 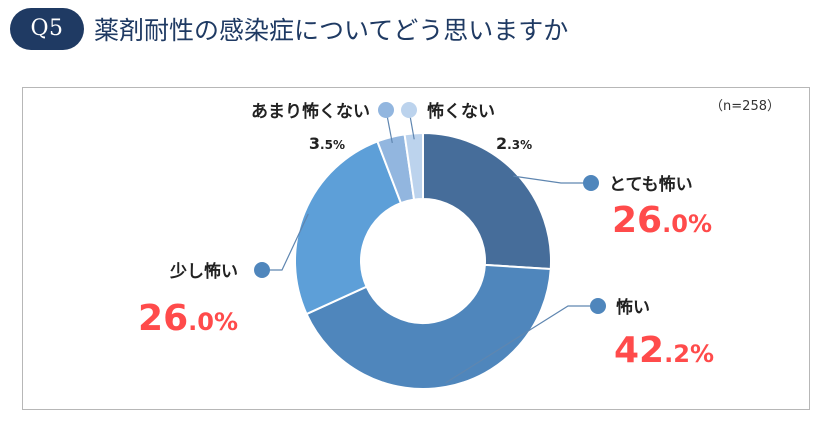 I want to click on value-label-4: 2.3%, so click(x=514, y=143).